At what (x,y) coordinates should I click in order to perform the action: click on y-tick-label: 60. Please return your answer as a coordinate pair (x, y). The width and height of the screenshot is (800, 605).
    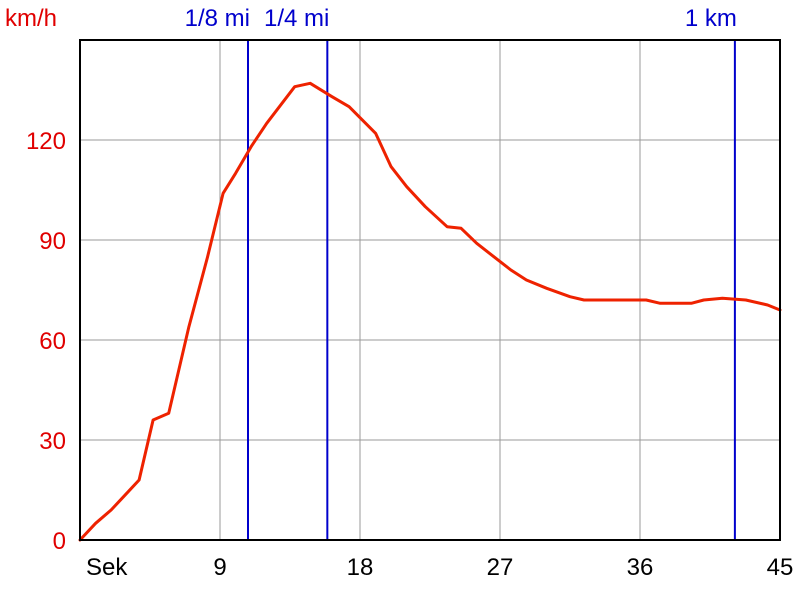
    Looking at the image, I should click on (52, 341).